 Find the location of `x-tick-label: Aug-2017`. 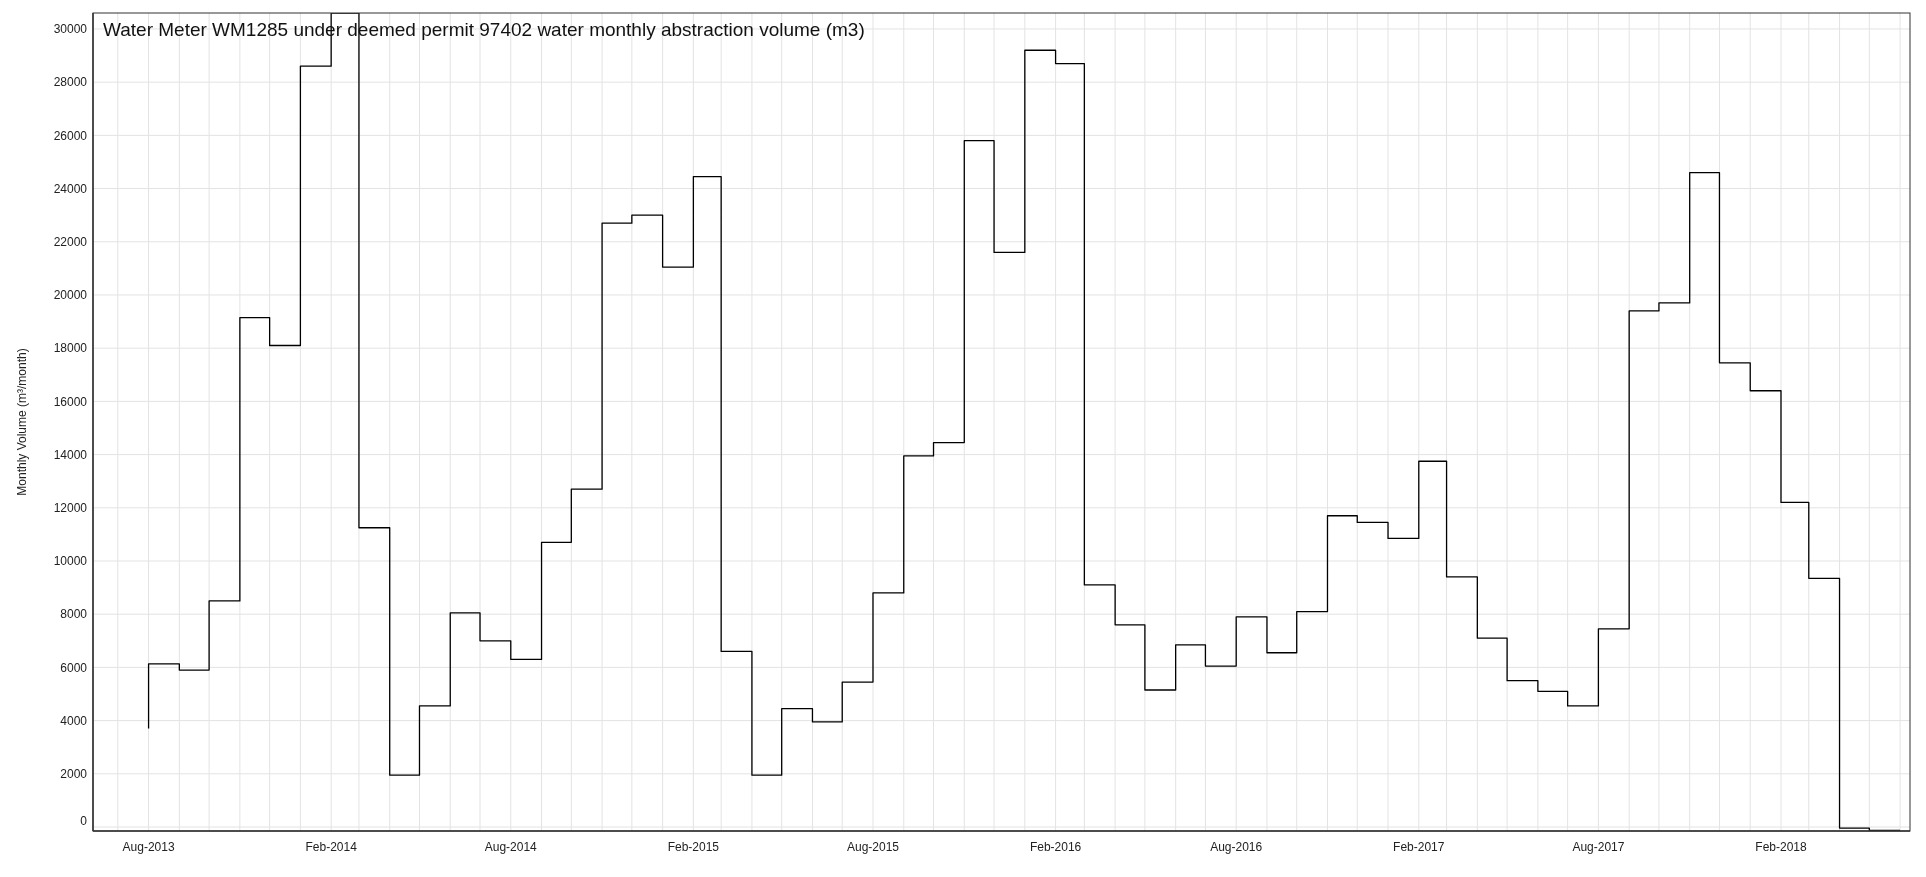

x-tick-label: Aug-2017 is located at coordinates (1598, 847).